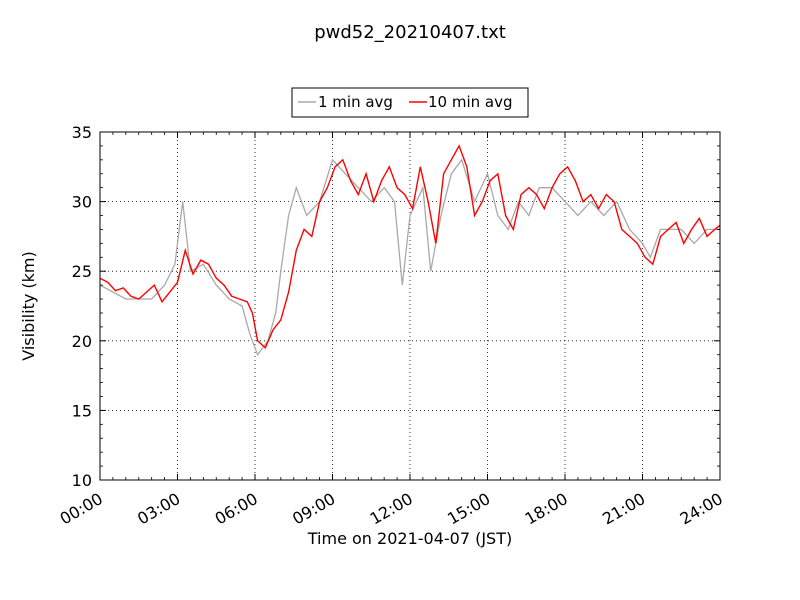 The image size is (800, 600). Describe the element at coordinates (82, 271) in the screenshot. I see `y-tick-label: 25` at that location.